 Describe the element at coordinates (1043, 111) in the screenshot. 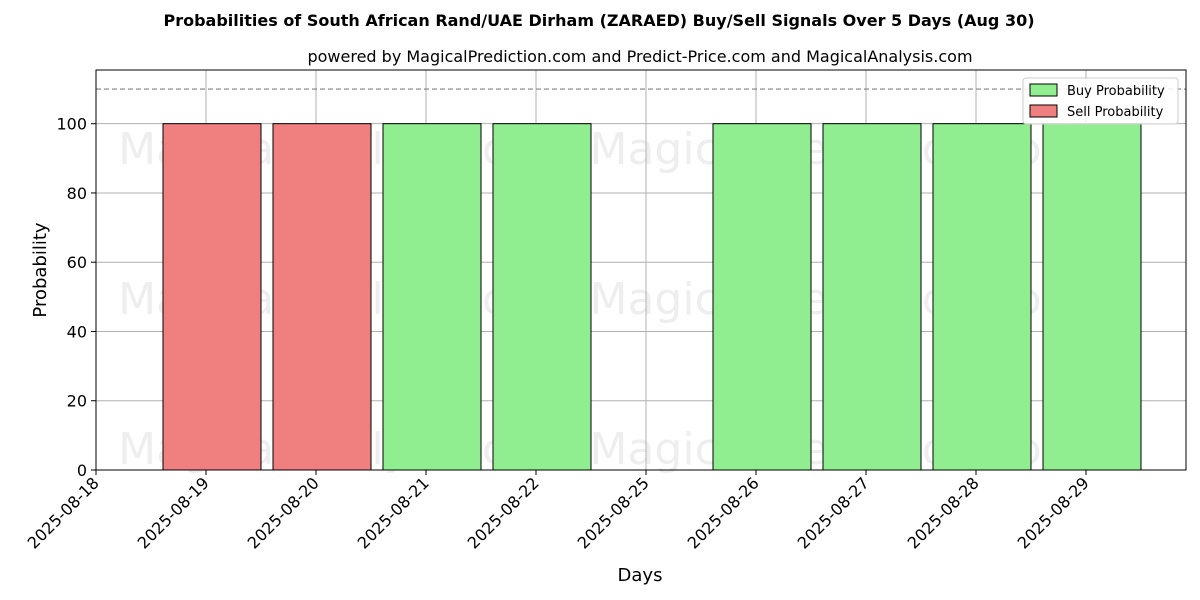

I see `sell-legend-swatch` at that location.